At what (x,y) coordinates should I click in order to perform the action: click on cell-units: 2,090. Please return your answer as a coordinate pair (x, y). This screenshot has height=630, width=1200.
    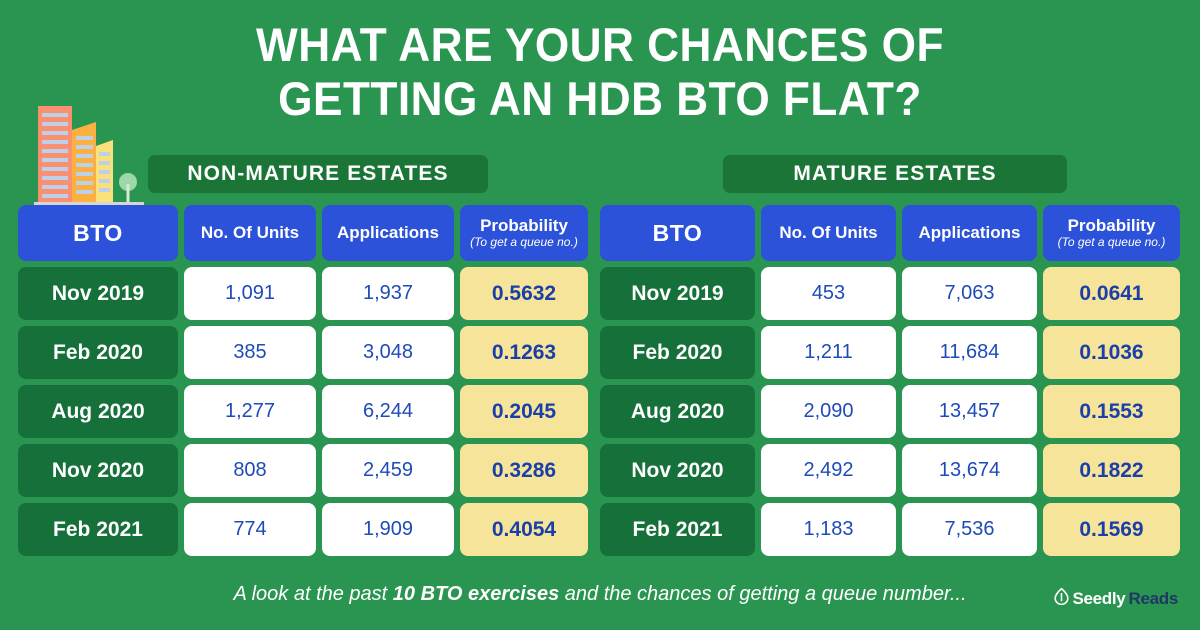
    Looking at the image, I should click on (828, 411).